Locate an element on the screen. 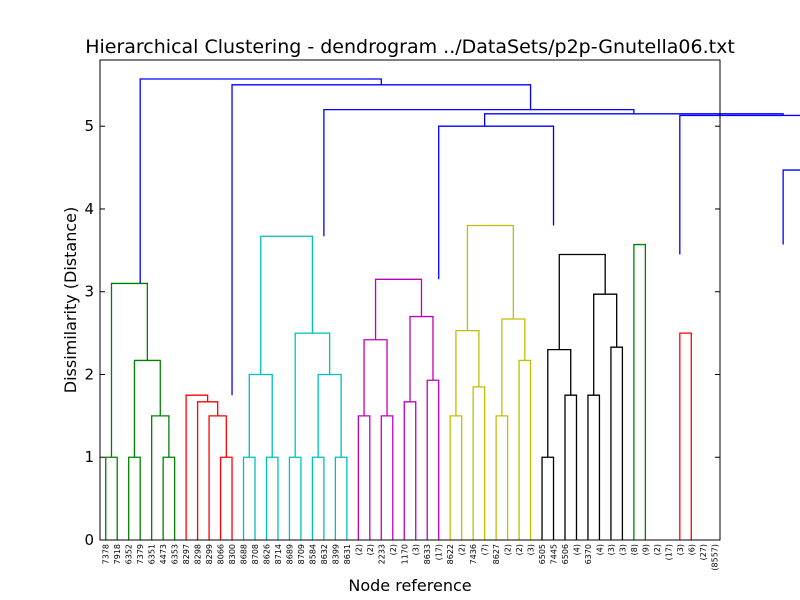  leaf-label: 8622 is located at coordinates (450, 554).